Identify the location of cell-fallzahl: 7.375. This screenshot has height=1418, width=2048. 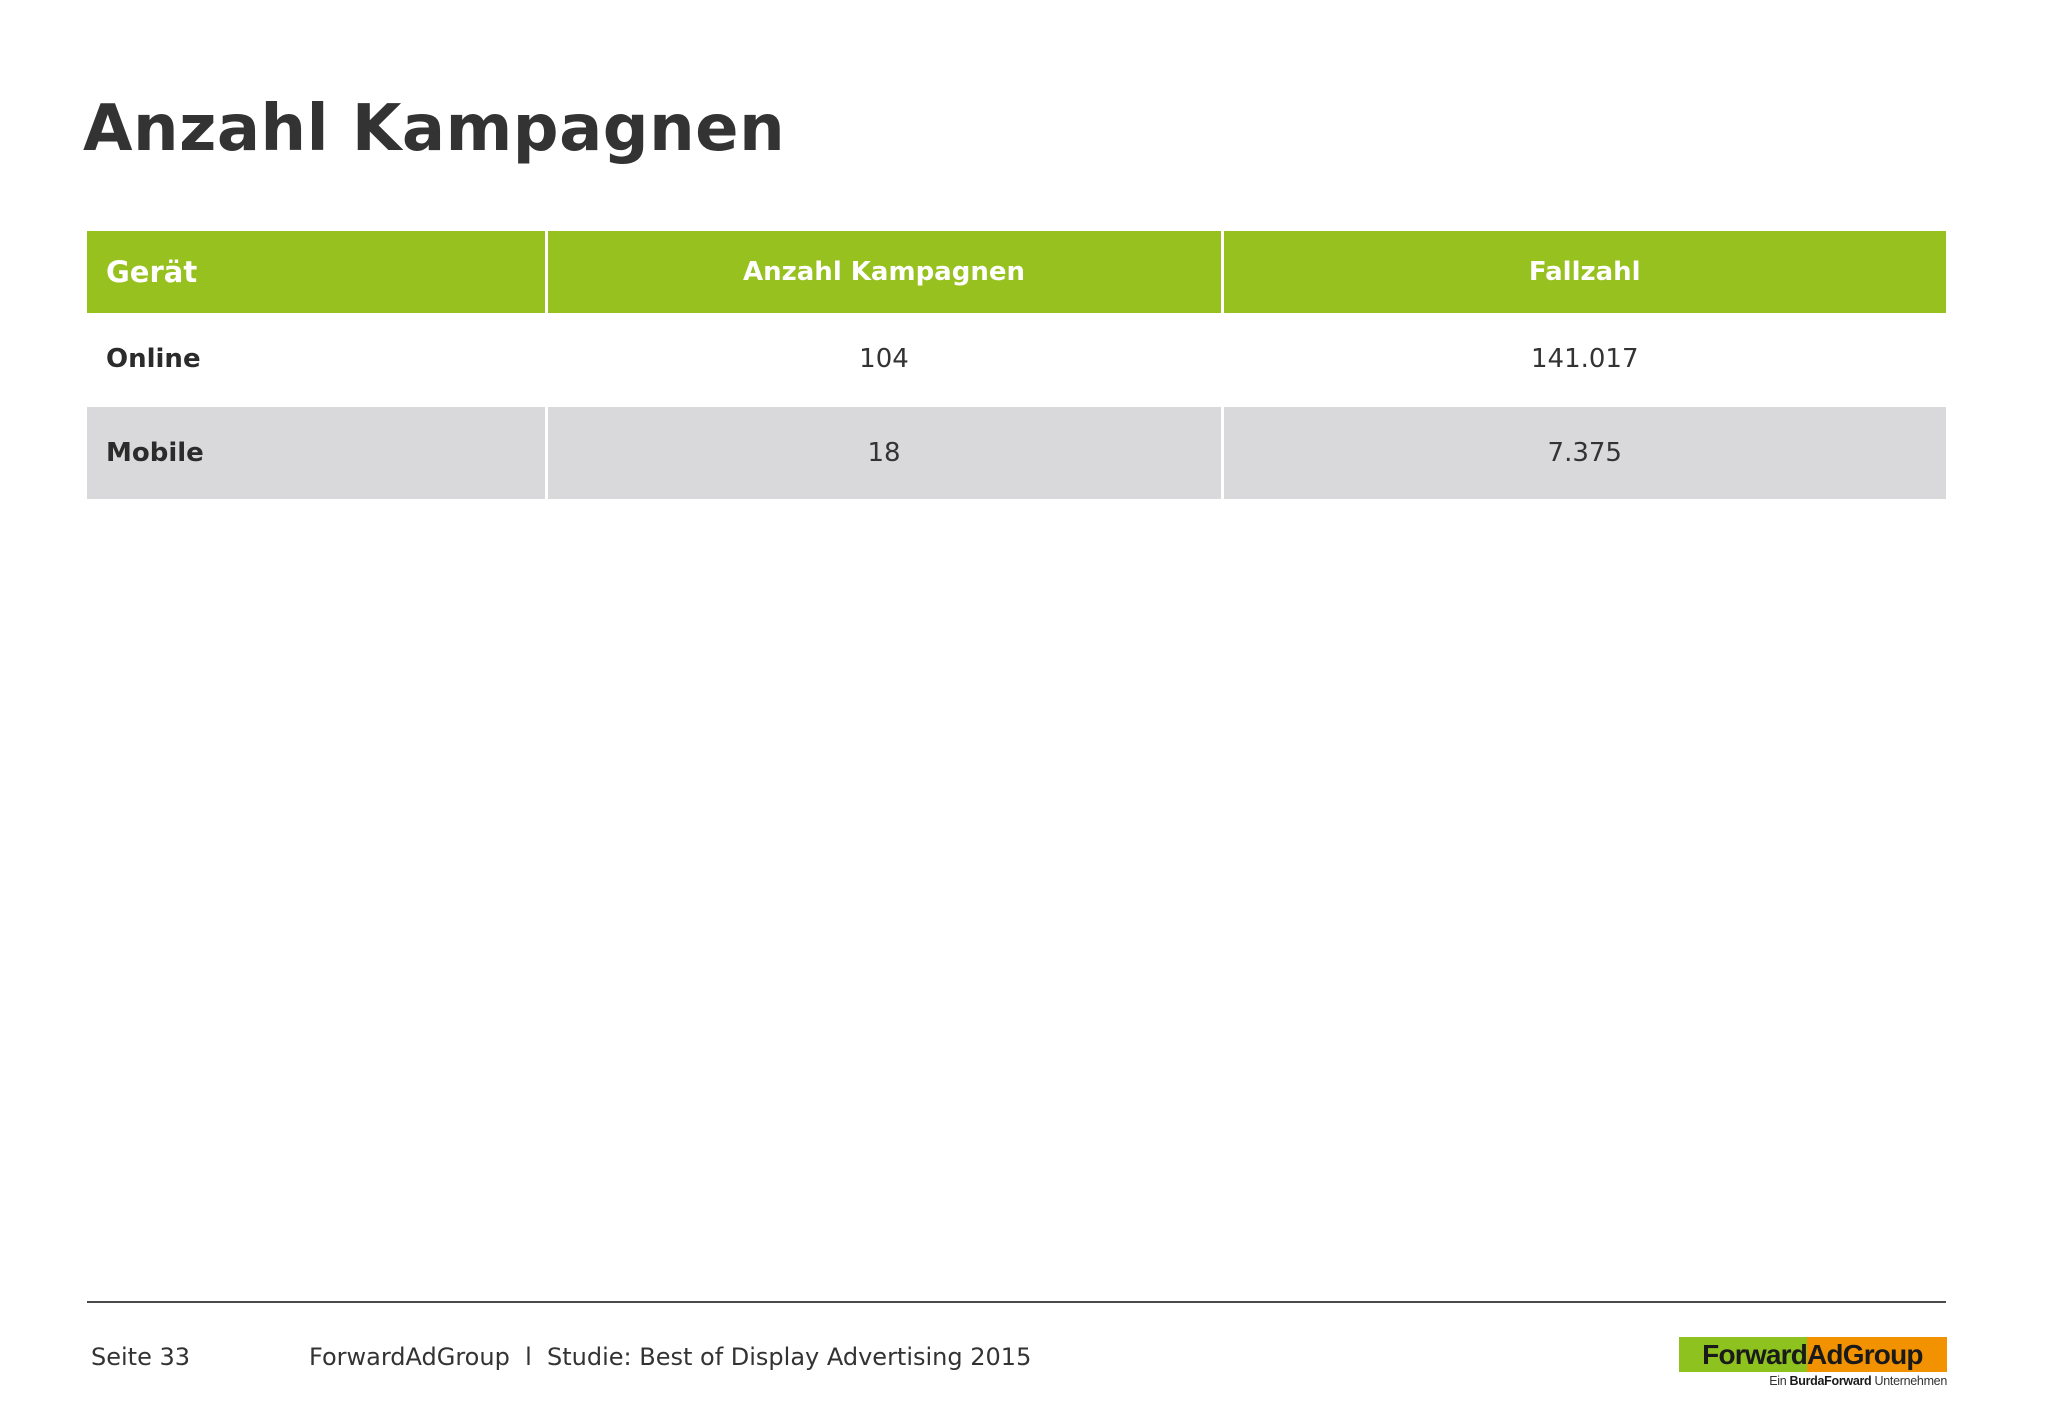
(1584, 452).